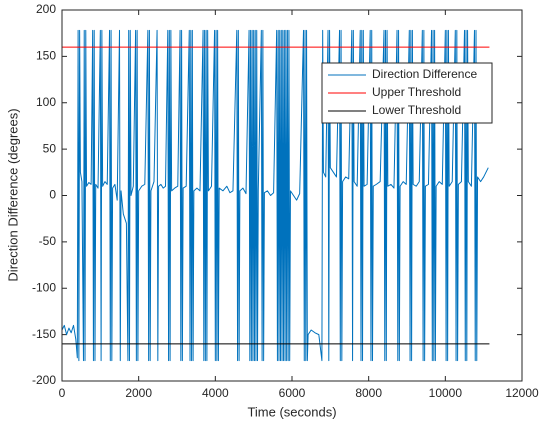 The width and height of the screenshot is (550, 428). Describe the element at coordinates (446, 393) in the screenshot. I see `x-tick-label: 10000` at that location.